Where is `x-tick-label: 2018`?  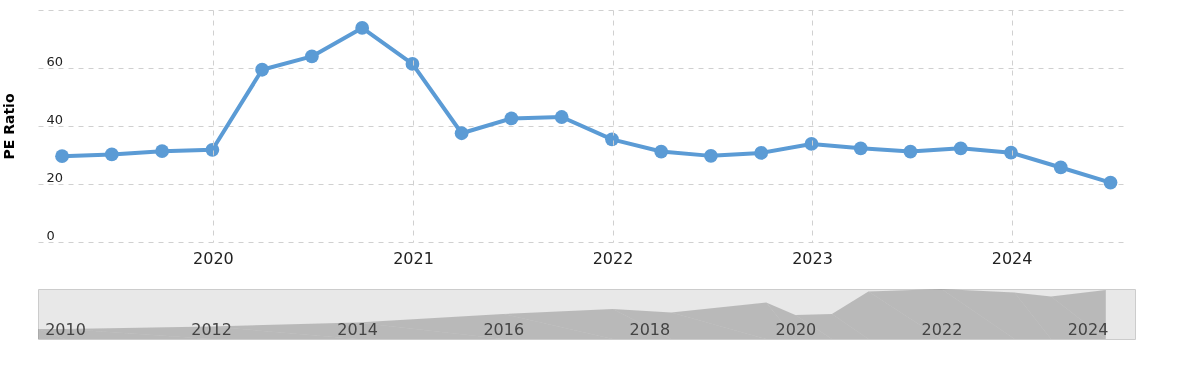 x-tick-label: 2018 is located at coordinates (650, 329).